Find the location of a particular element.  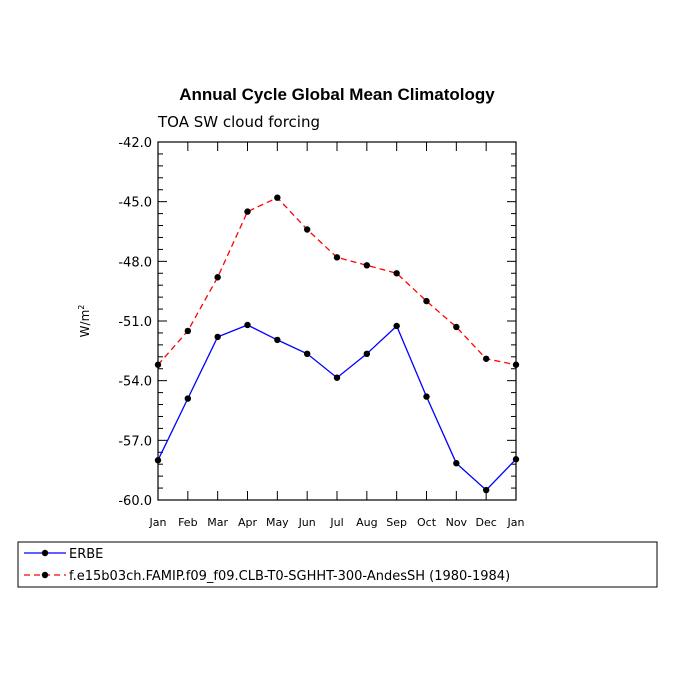

y-axis-label: W/m2 is located at coordinates (84, 321).